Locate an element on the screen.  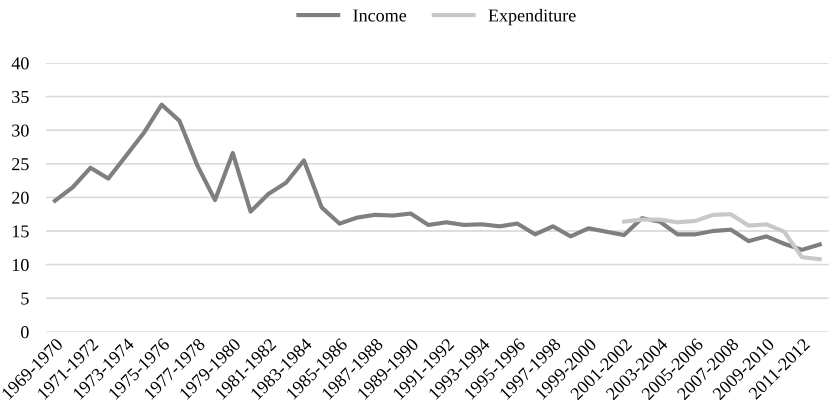
line-series is located at coordinates (722, 237).